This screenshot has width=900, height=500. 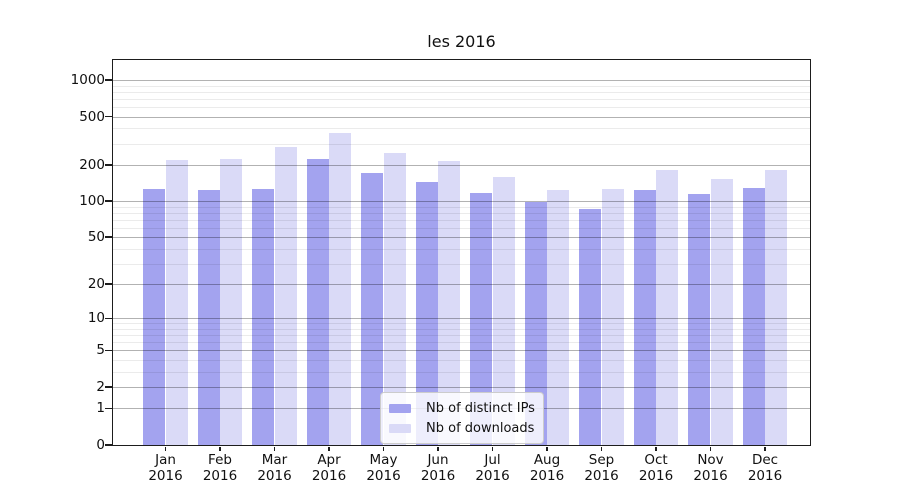 I want to click on bar-ips-may, so click(x=372, y=309).